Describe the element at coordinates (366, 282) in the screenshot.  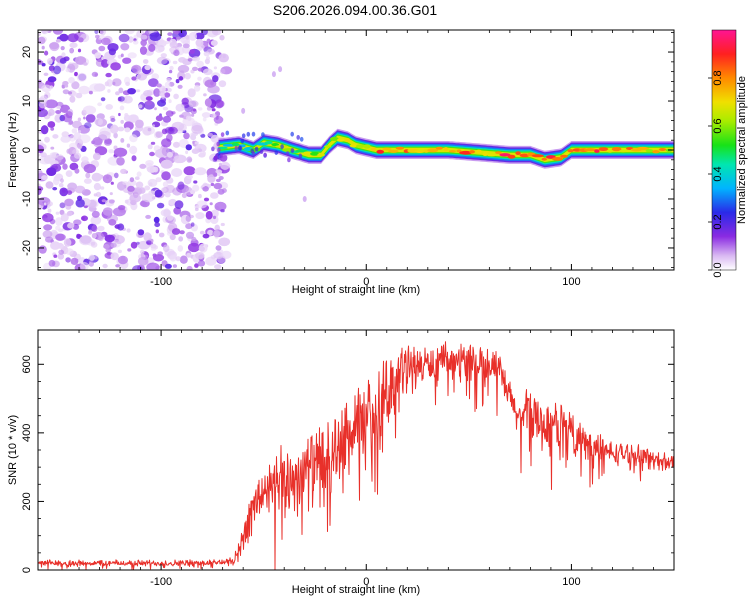
I see `x-tick-label: 0` at that location.